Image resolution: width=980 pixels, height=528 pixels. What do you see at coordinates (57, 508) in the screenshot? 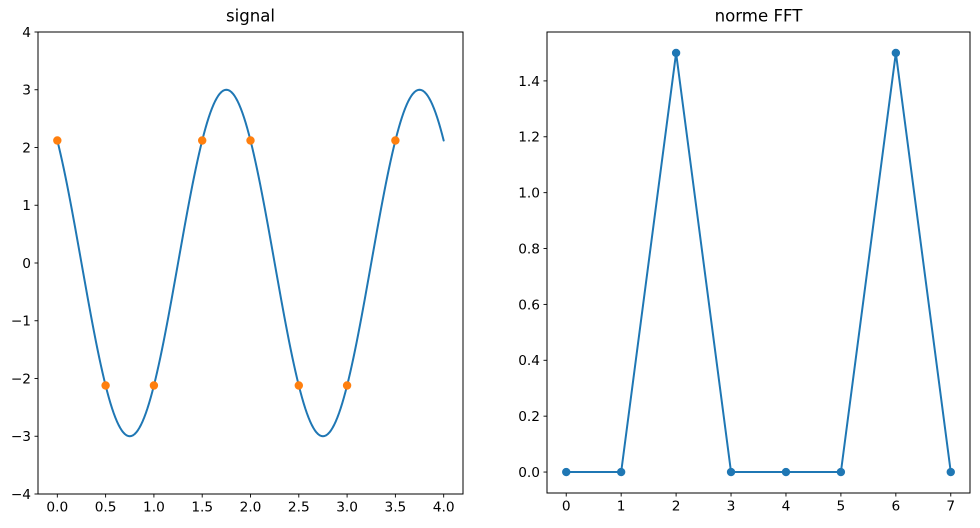
I see `x-tick-label: 0.0` at bounding box center [57, 508].